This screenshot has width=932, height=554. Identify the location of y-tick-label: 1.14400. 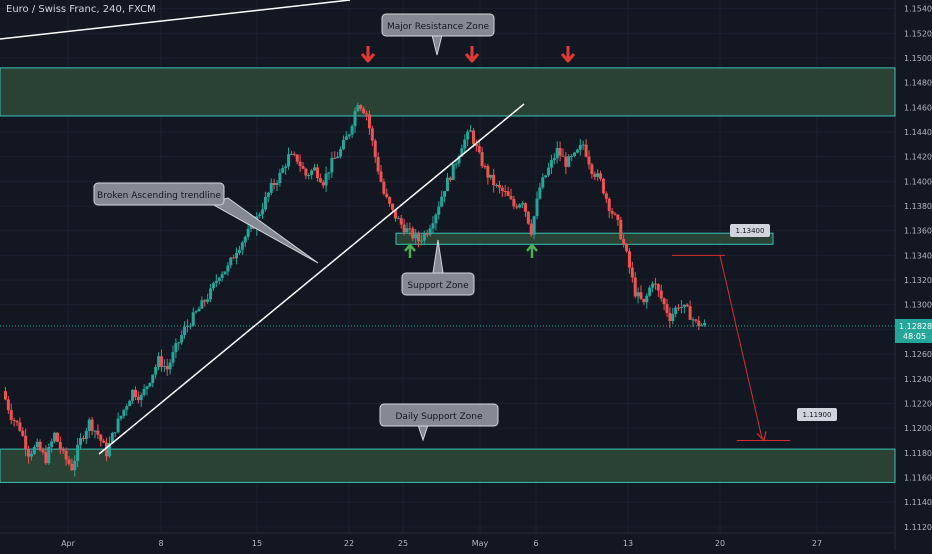
(918, 132).